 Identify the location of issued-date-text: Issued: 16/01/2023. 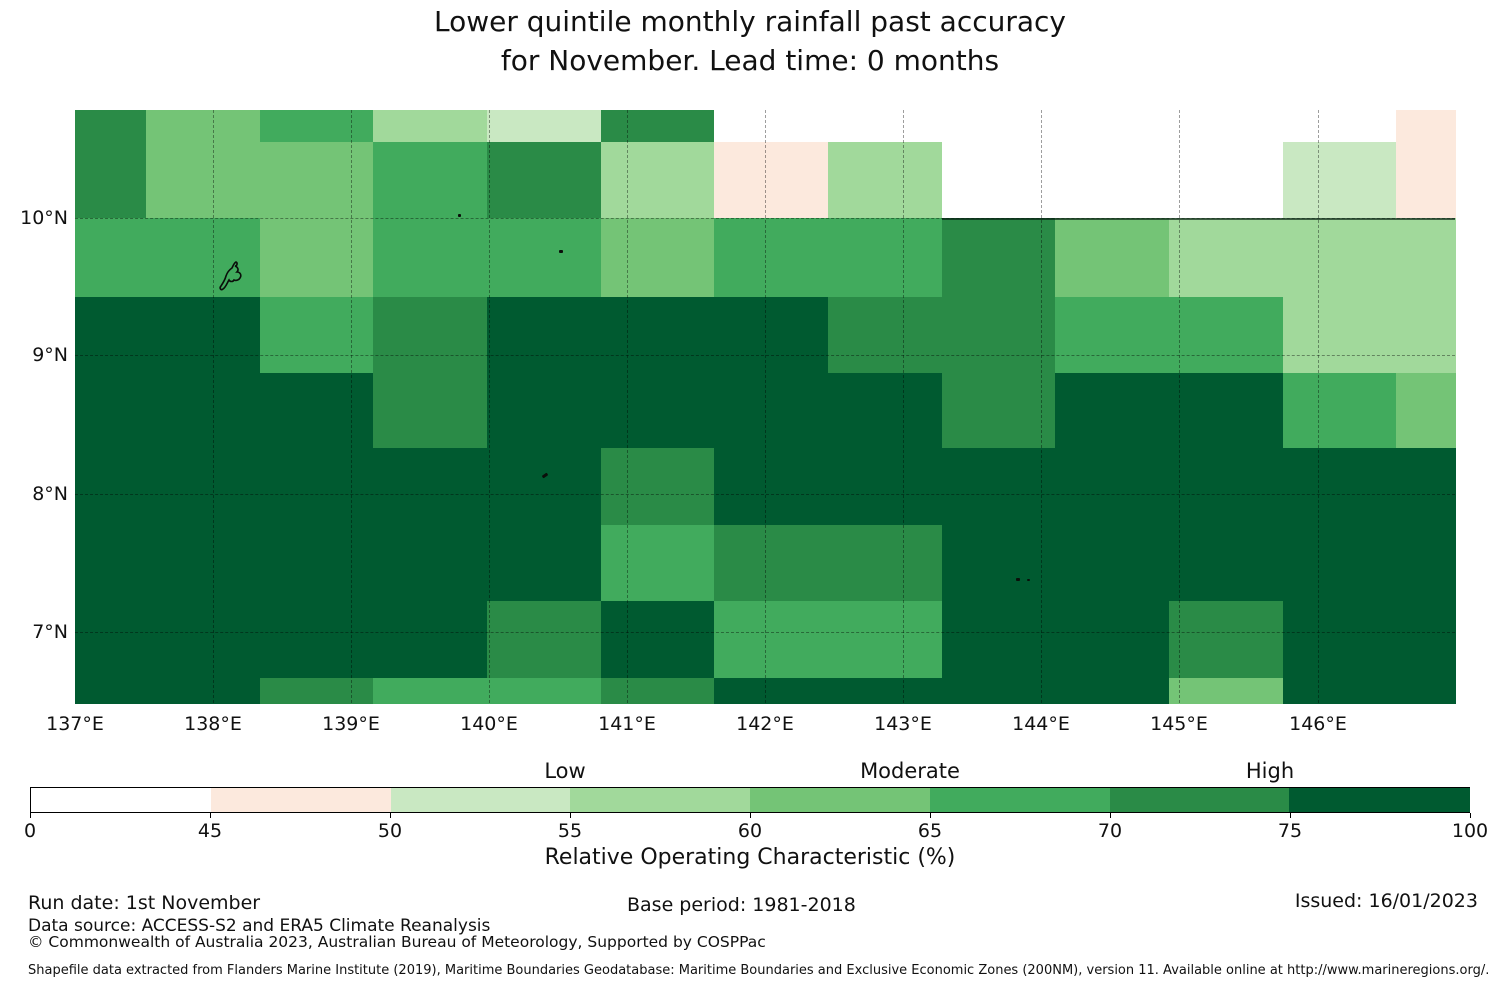
(1386, 901).